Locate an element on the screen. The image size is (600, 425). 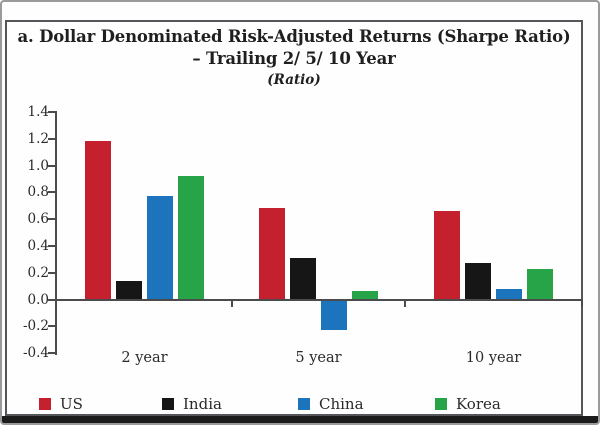
category-label: 10 year is located at coordinates (493, 358).